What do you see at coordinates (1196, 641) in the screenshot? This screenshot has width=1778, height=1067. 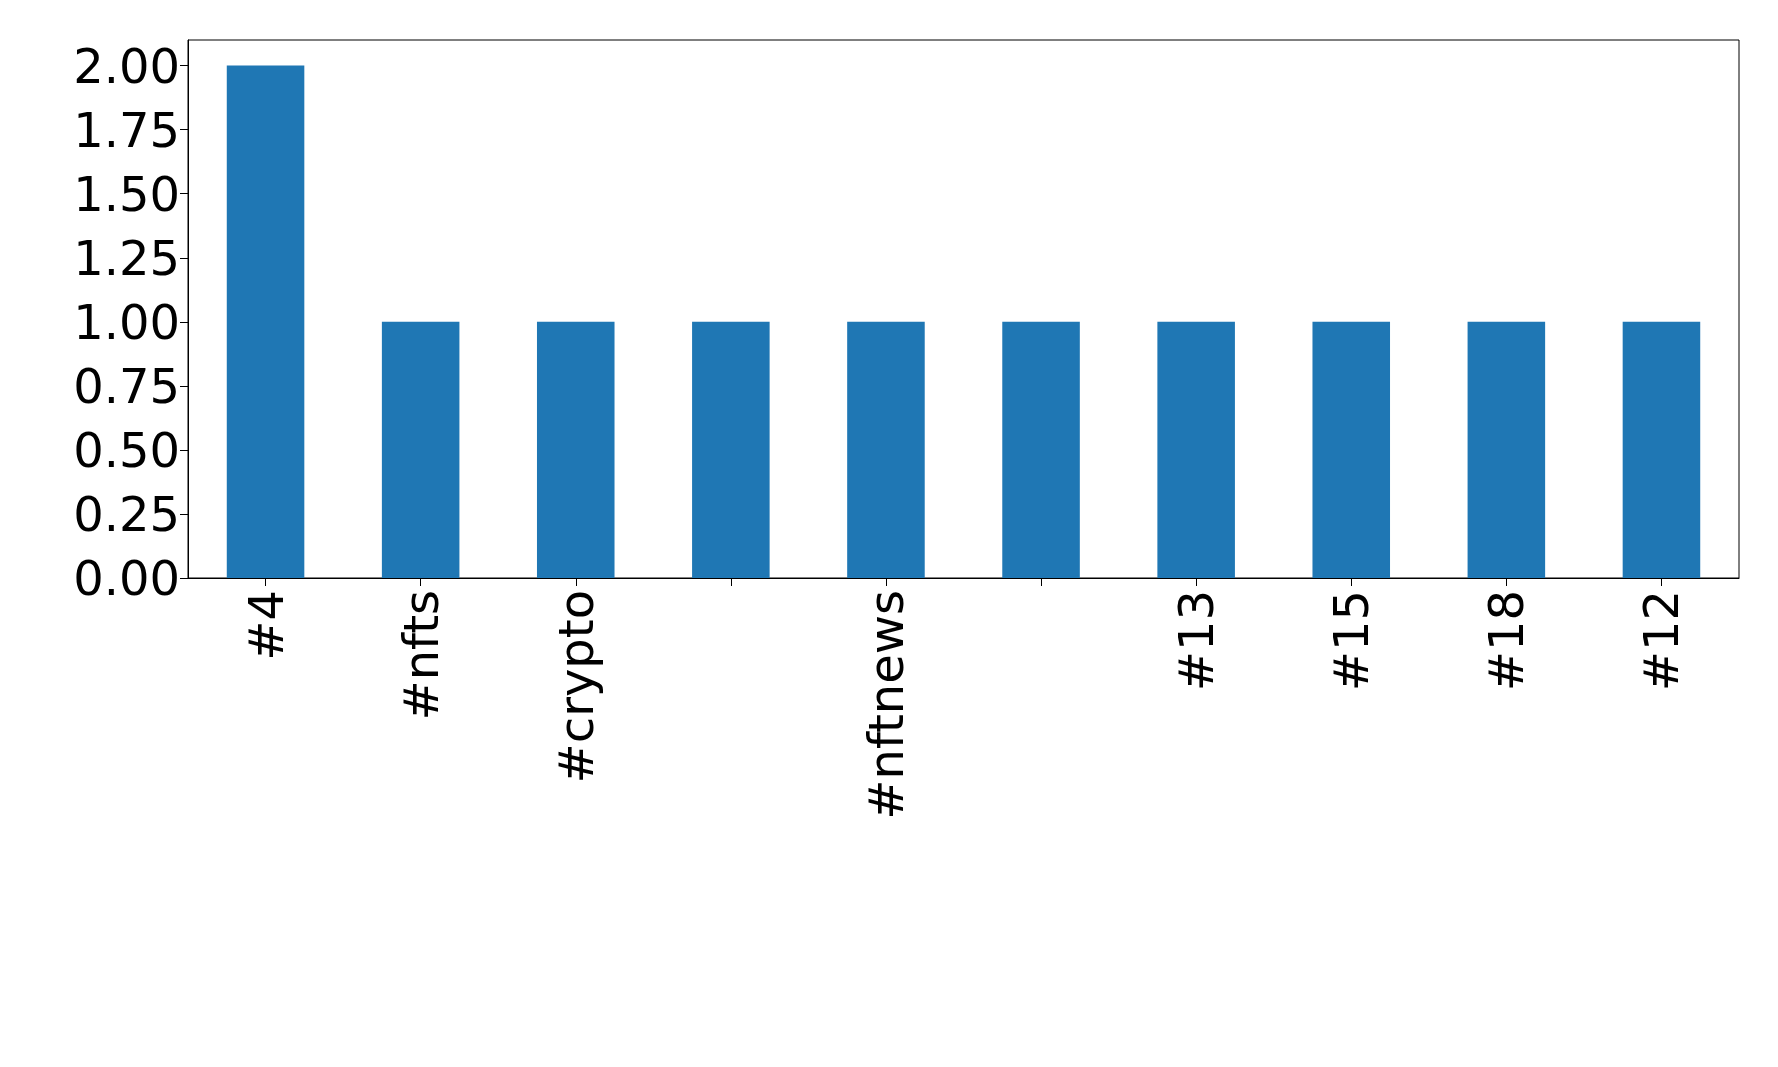 I see `x-tick-label: #13` at bounding box center [1196, 641].